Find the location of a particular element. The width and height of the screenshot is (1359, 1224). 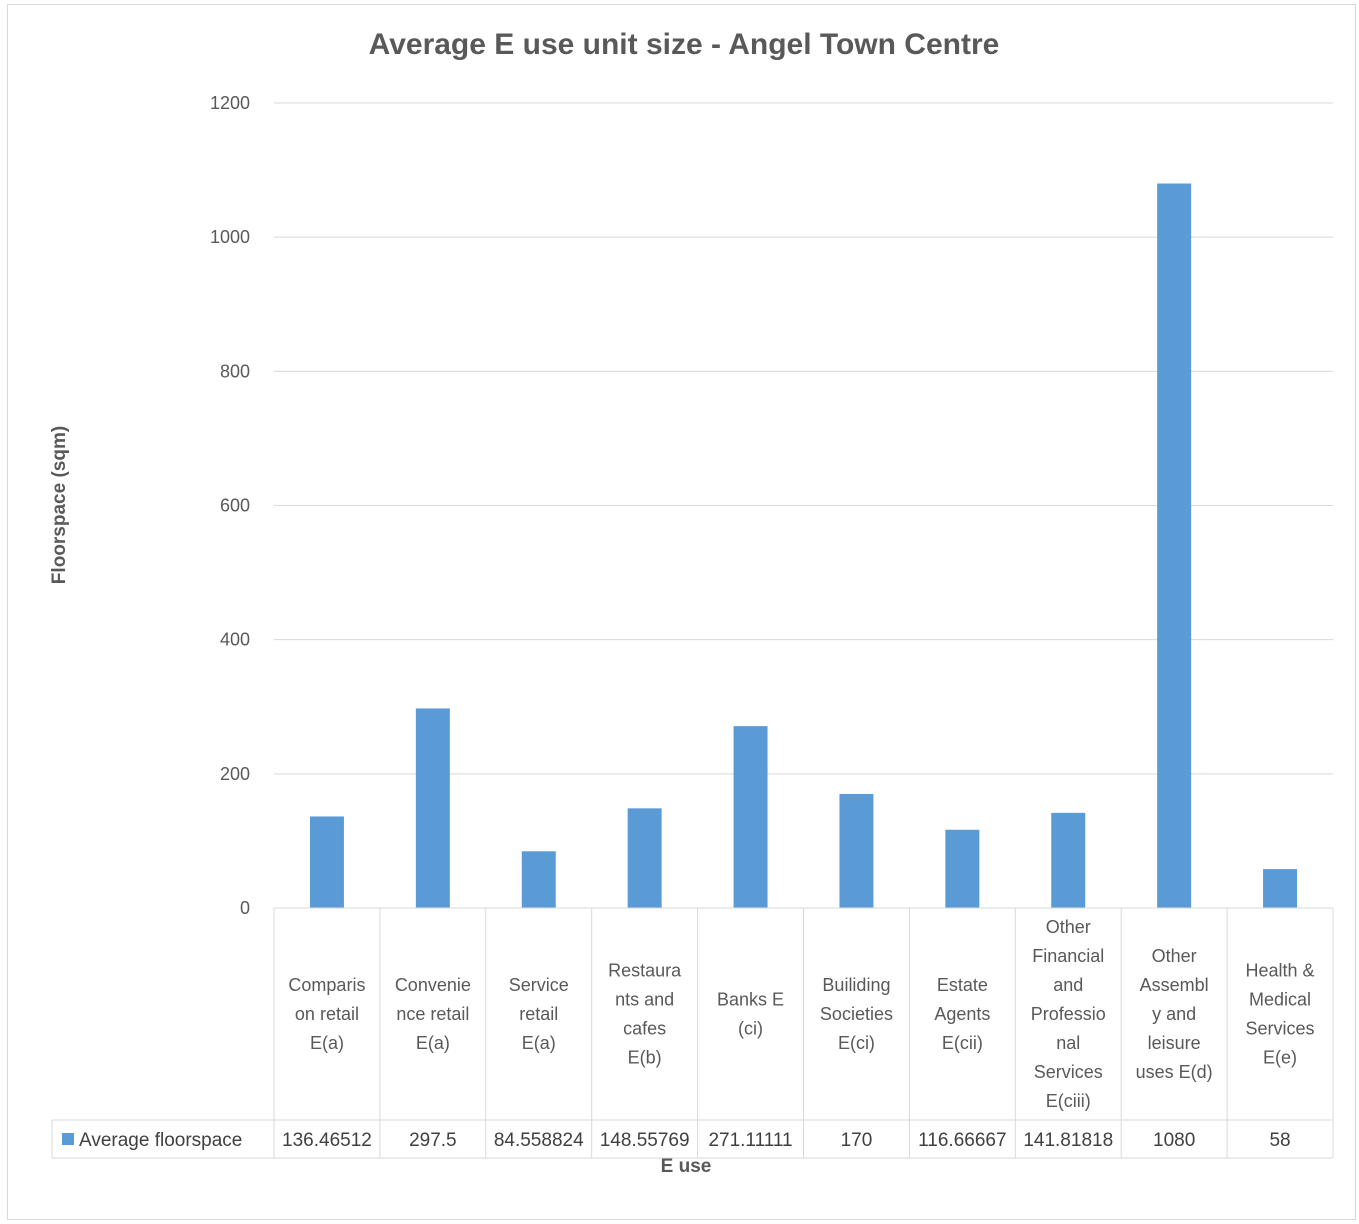

data-table-value: 116.66667 is located at coordinates (962, 1140).